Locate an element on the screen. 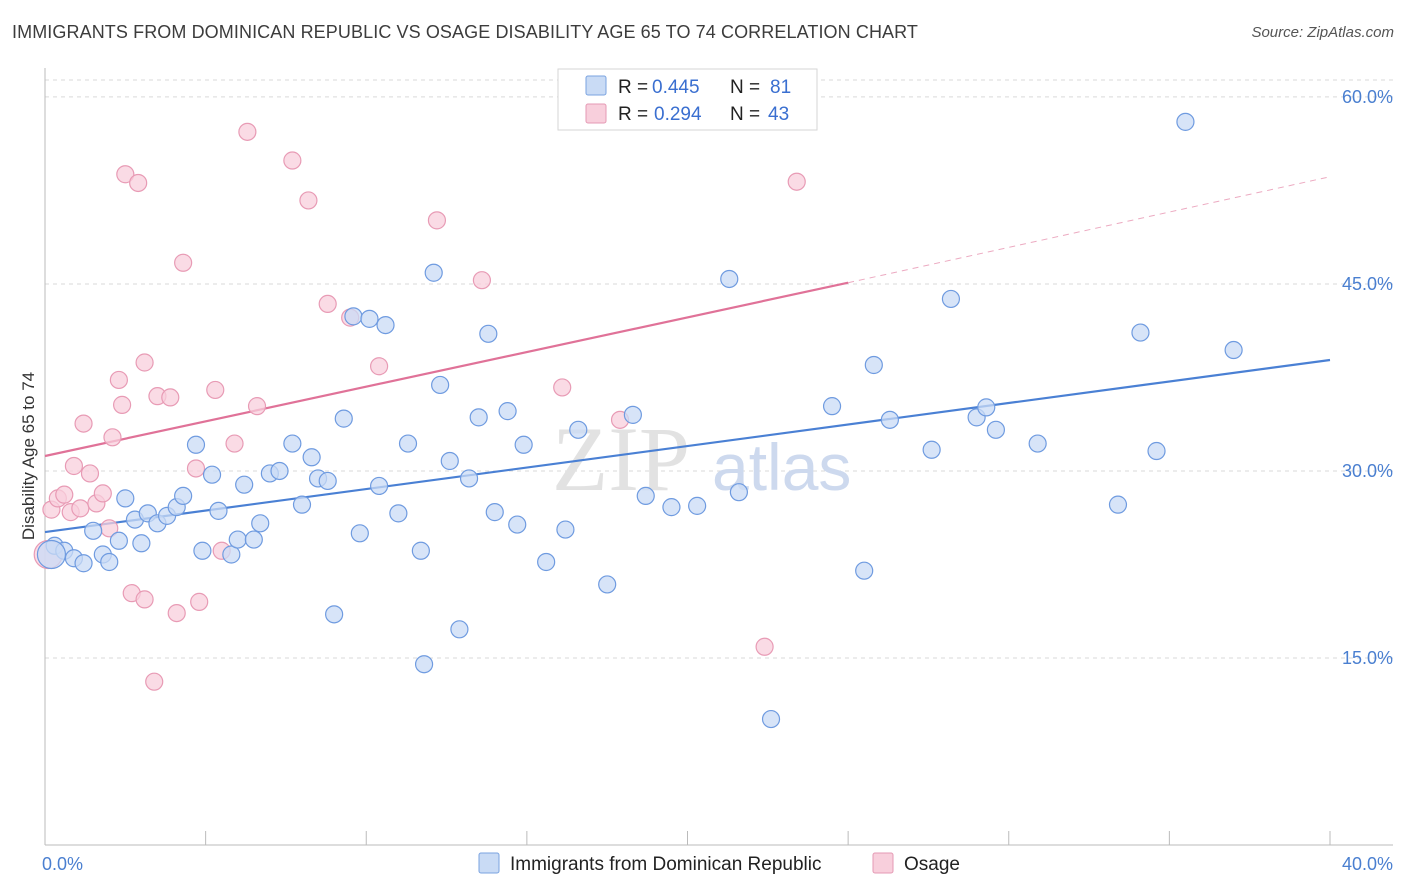 The height and width of the screenshot is (892, 1406). y-tick-label-3: 60.0% is located at coordinates (1367, 97).